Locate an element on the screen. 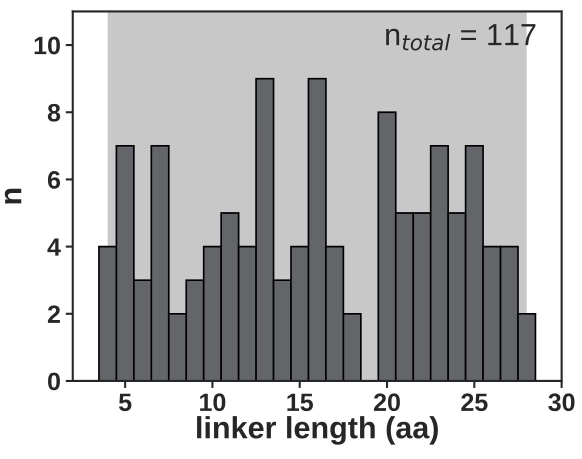 This screenshot has height=459, width=582. x-tick-label: 5 is located at coordinates (125, 403).